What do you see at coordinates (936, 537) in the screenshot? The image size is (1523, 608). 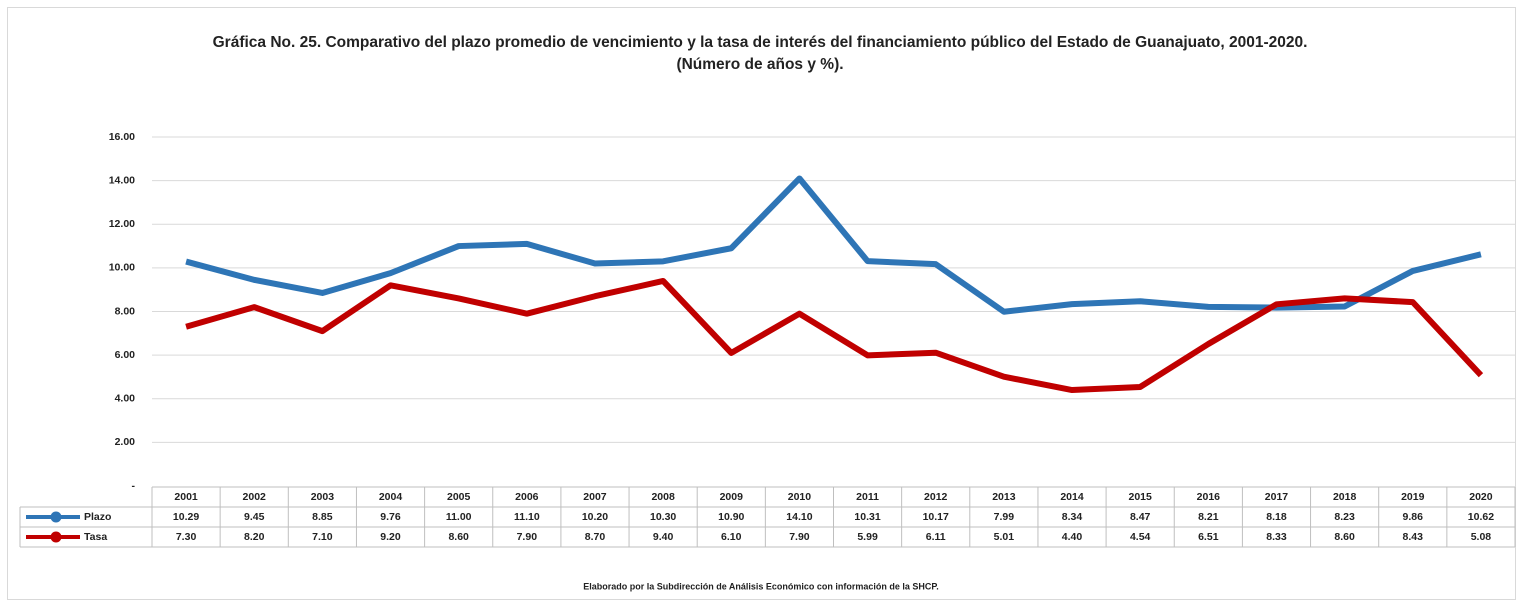 I see `table-value: 6.11` at bounding box center [936, 537].